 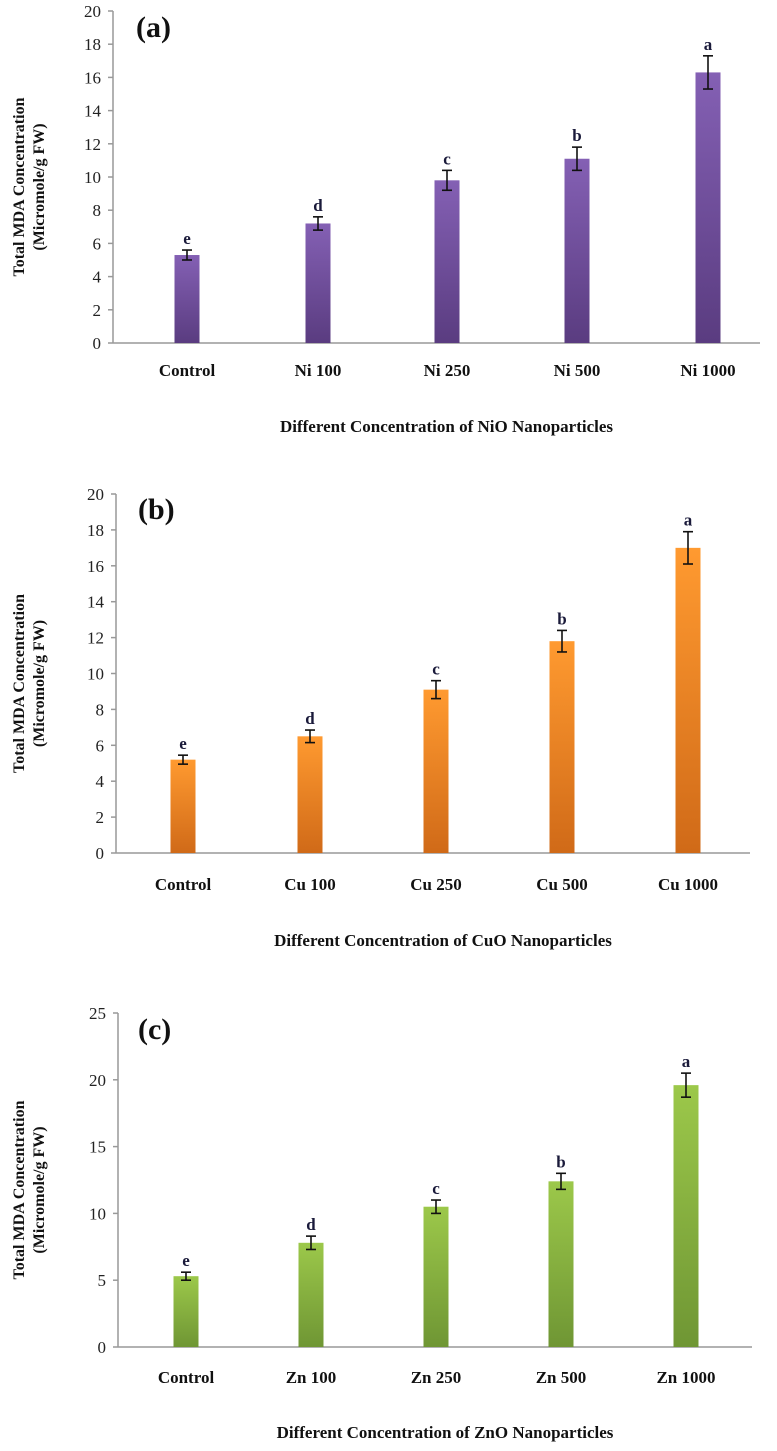 I want to click on x-tick-label: Cu 1000, so click(x=688, y=884).